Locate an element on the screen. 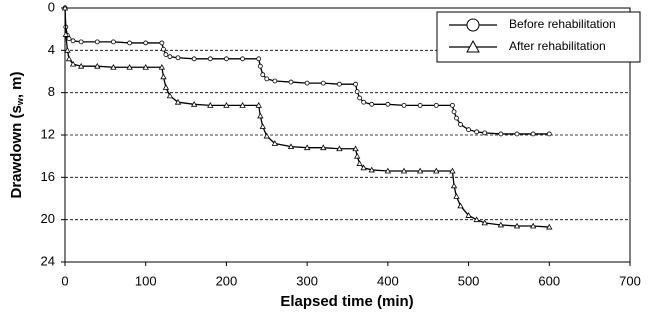  y-tick-label: 0 is located at coordinates (51, 7).